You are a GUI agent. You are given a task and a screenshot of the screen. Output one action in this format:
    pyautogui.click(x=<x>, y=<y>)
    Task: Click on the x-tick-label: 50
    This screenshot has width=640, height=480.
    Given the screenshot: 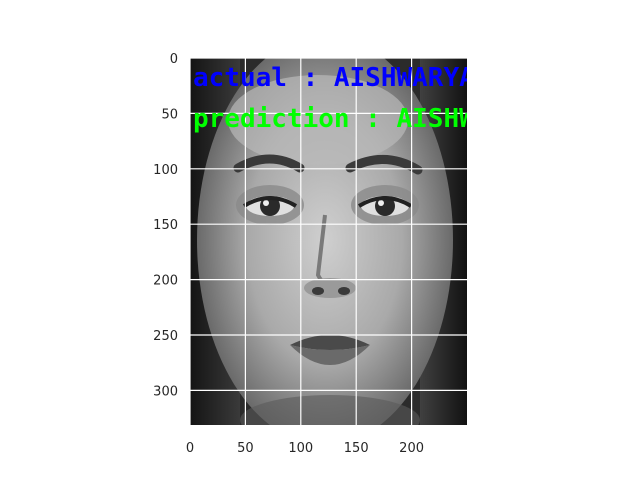 What is the action you would take?
    pyautogui.click(x=245, y=448)
    